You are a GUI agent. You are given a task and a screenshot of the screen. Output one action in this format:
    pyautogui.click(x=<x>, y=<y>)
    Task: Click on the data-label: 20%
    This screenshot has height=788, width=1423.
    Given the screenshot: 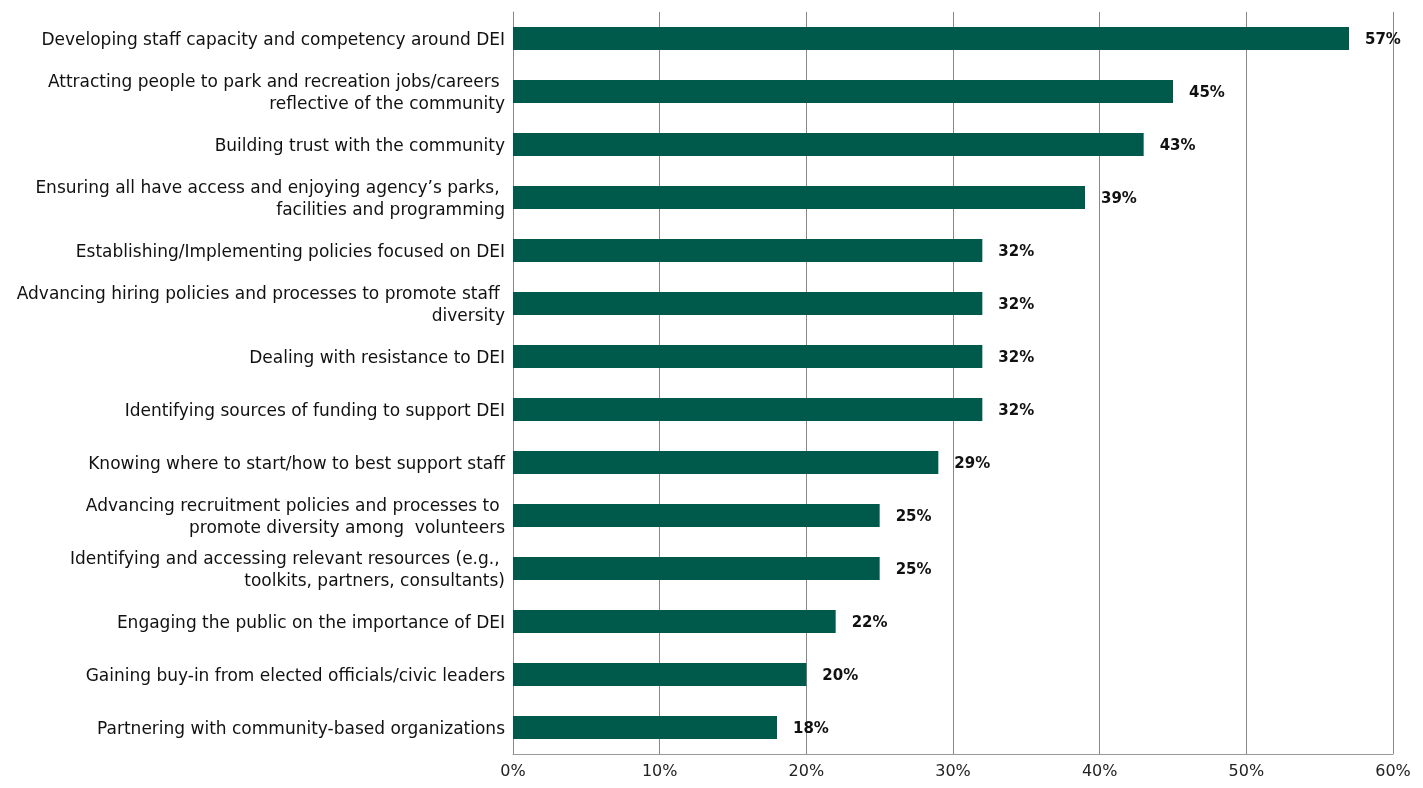 What is the action you would take?
    pyautogui.click(x=840, y=674)
    